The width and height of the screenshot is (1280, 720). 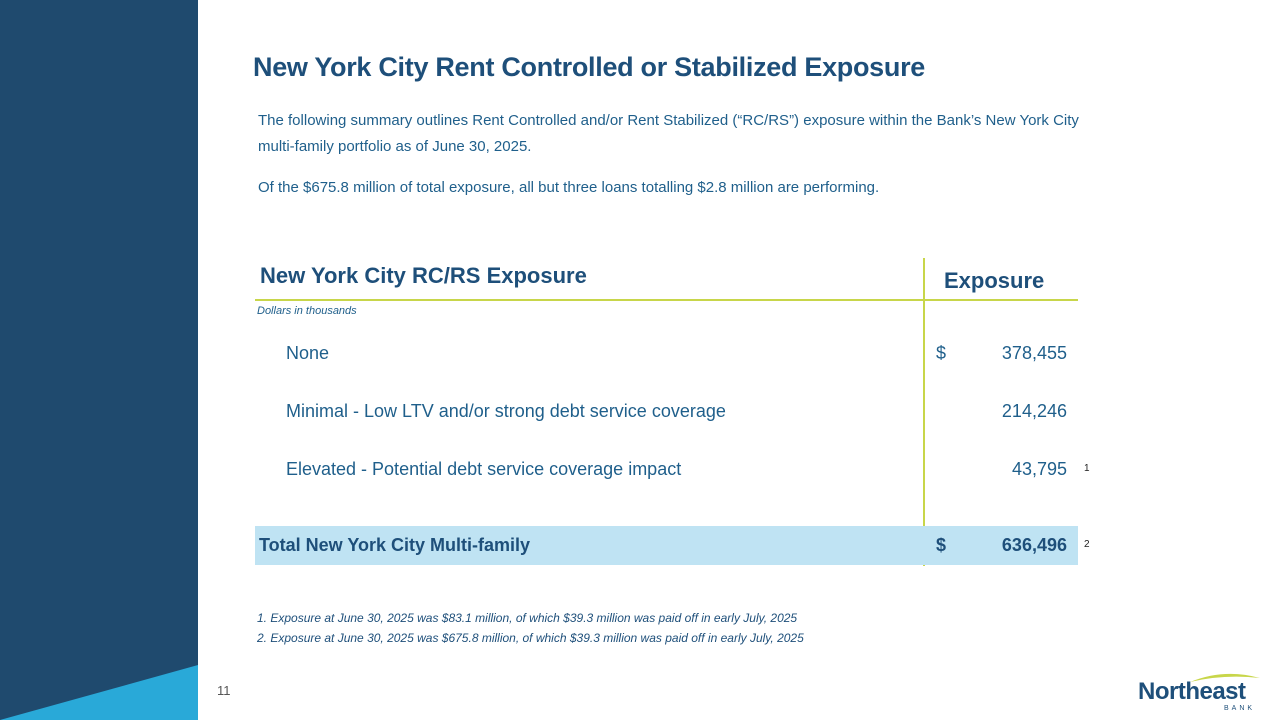 What do you see at coordinates (1034, 353) in the screenshot?
I see `row-value: 378,455` at bounding box center [1034, 353].